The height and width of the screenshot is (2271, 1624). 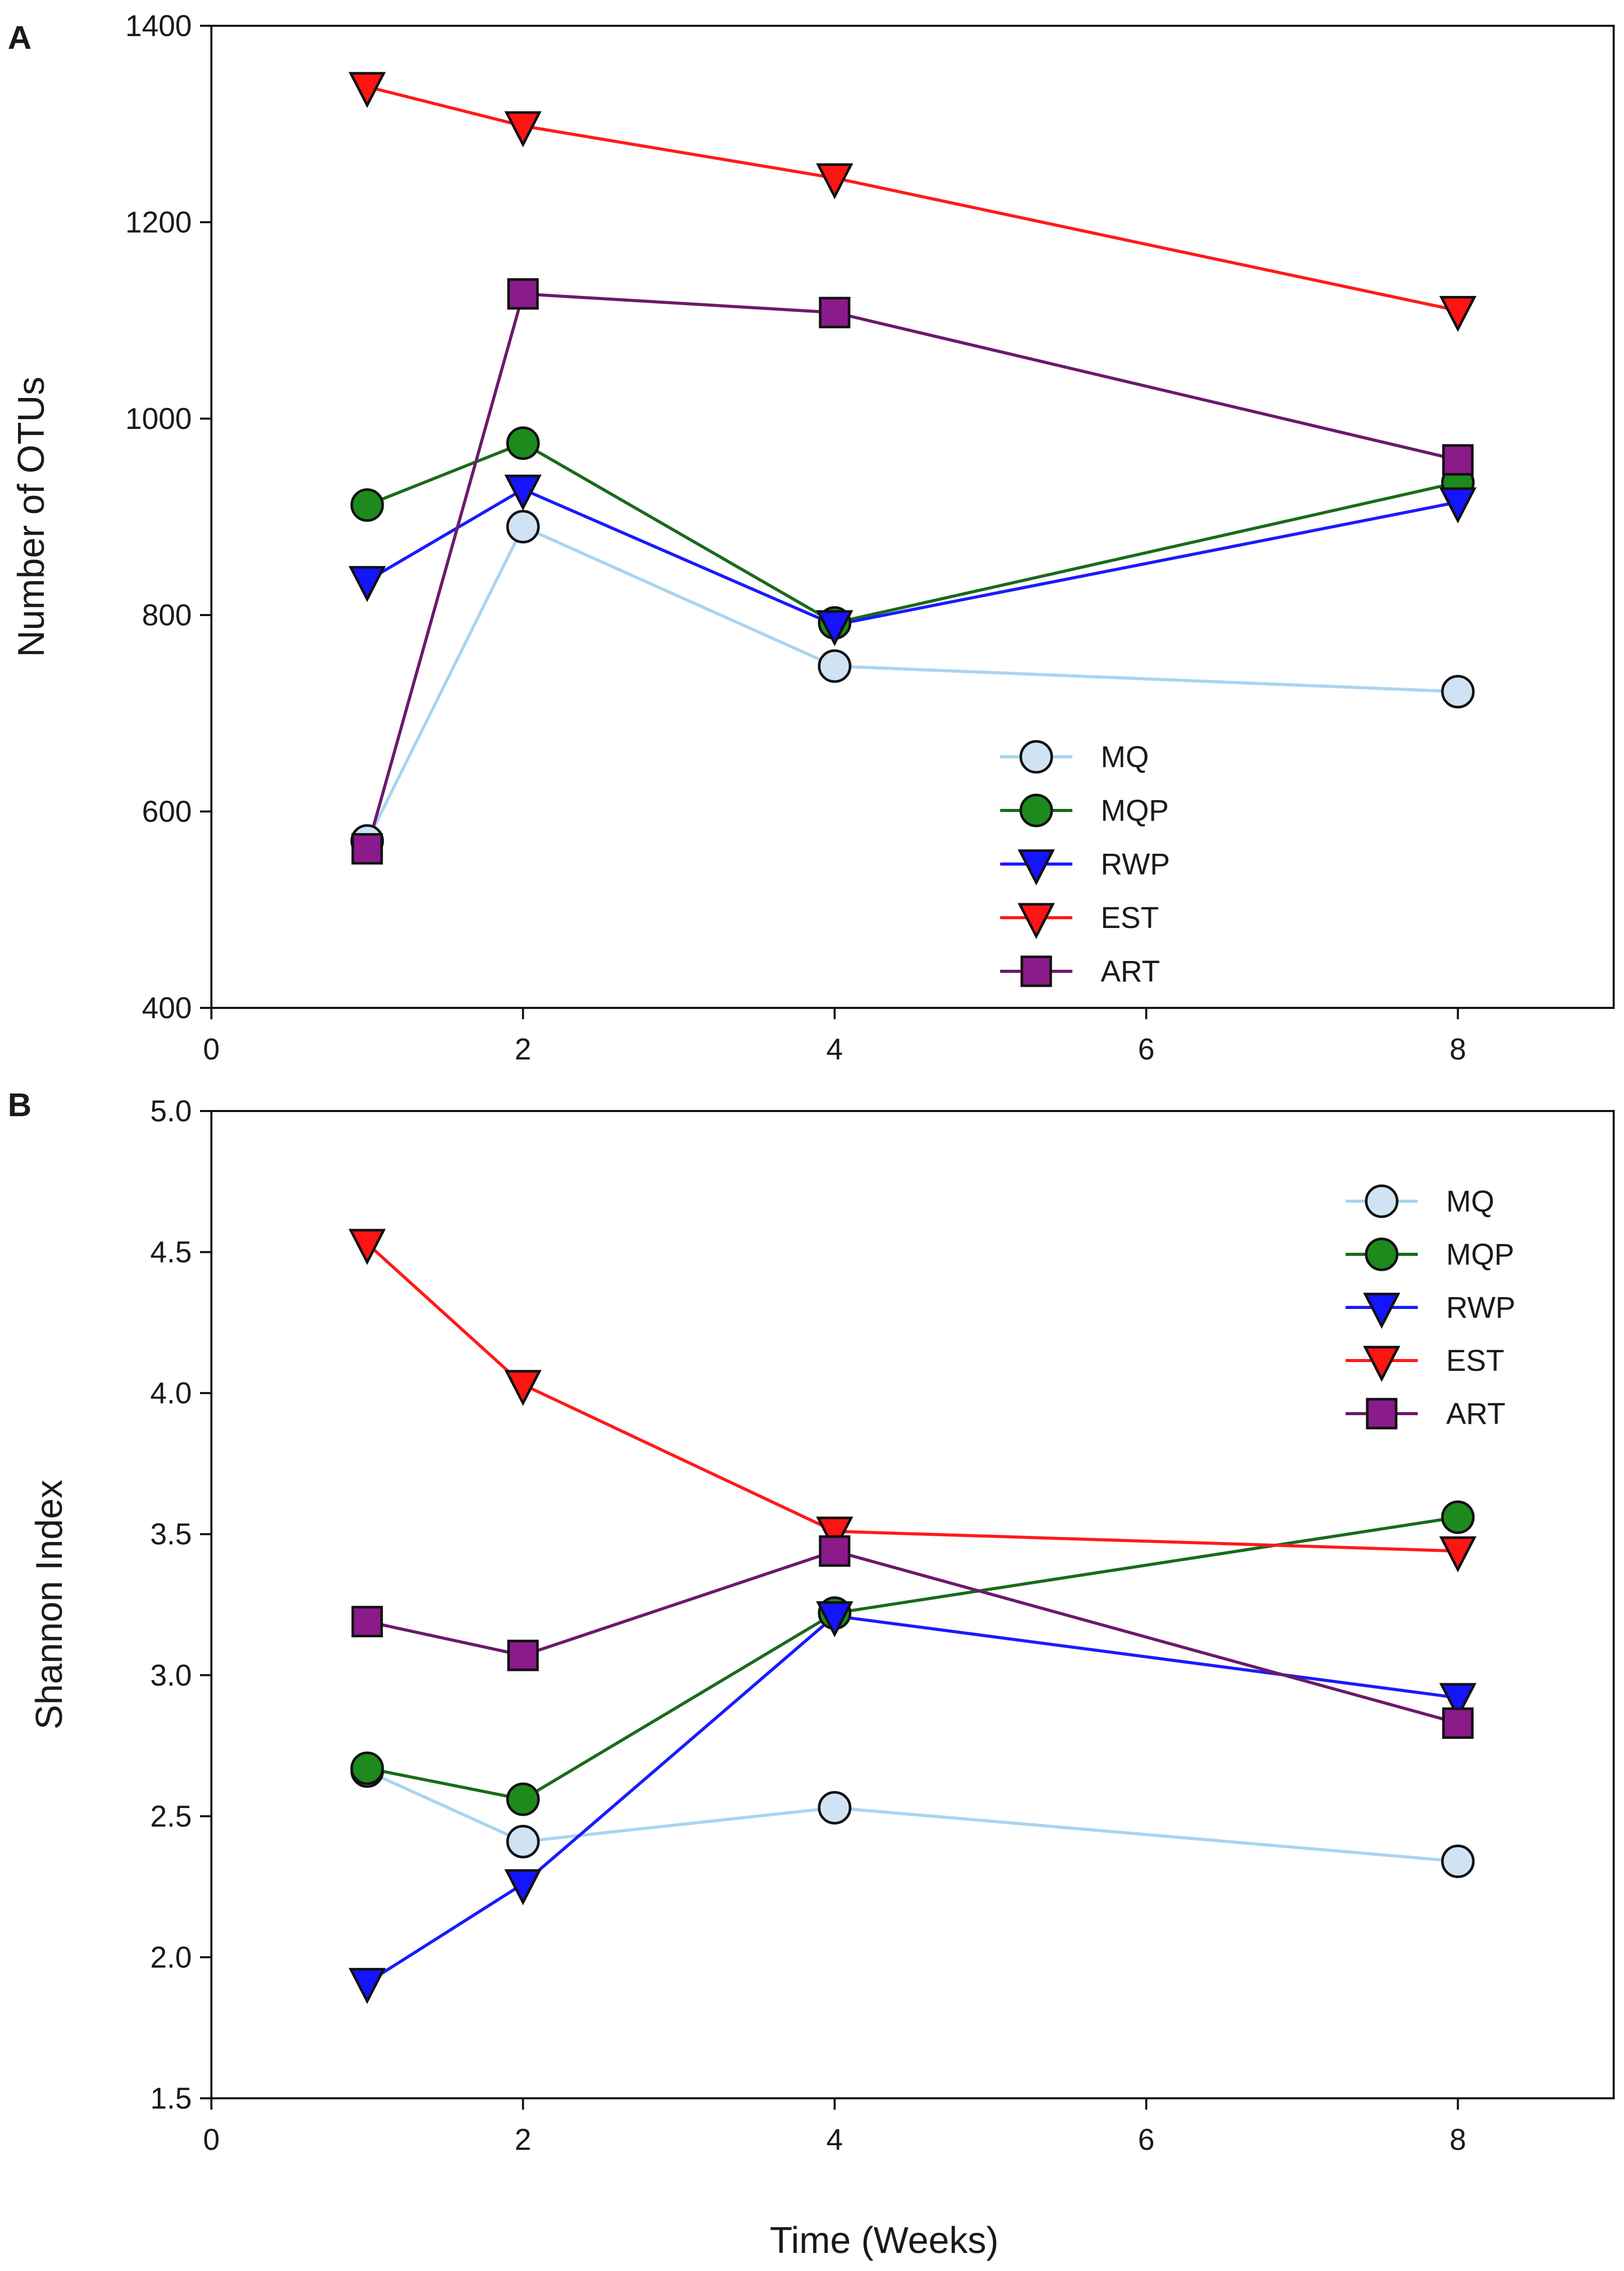 What do you see at coordinates (167, 811) in the screenshot?
I see `y-tick-label: 600` at bounding box center [167, 811].